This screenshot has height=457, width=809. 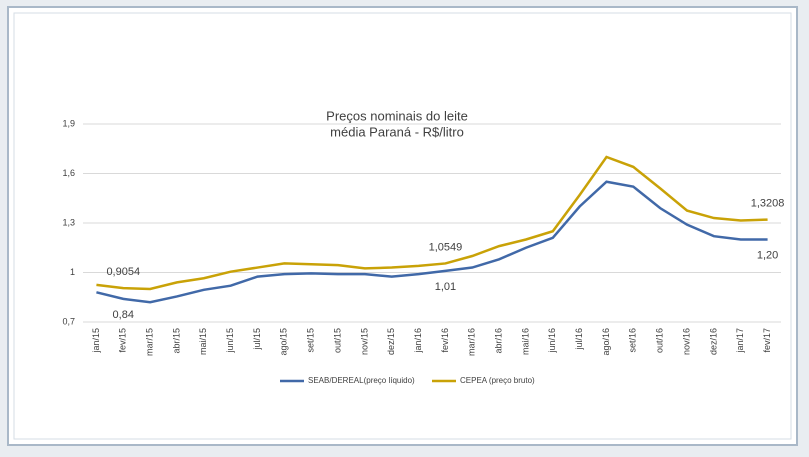 What do you see at coordinates (68, 222) in the screenshot?
I see `y-tick-label: 1,3` at bounding box center [68, 222].